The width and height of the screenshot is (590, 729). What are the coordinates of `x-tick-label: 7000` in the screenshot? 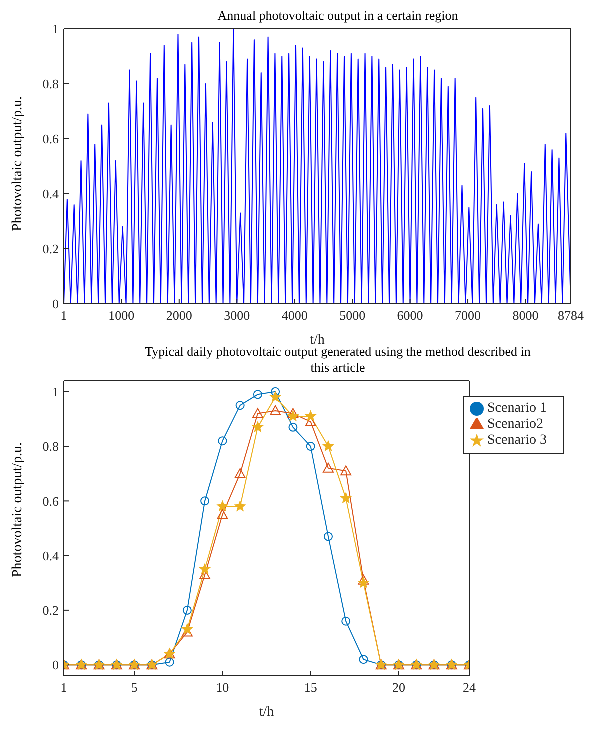 It's located at (468, 316).